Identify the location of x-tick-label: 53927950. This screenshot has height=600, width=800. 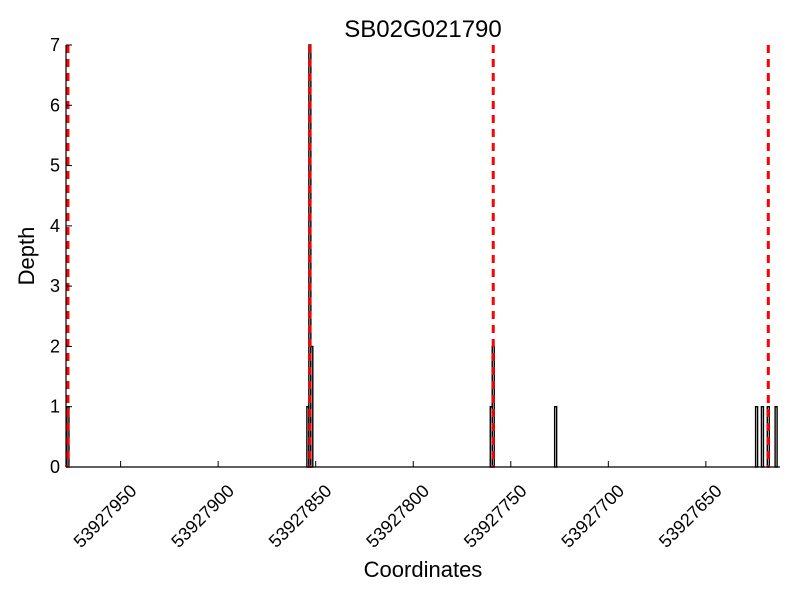
(105, 516).